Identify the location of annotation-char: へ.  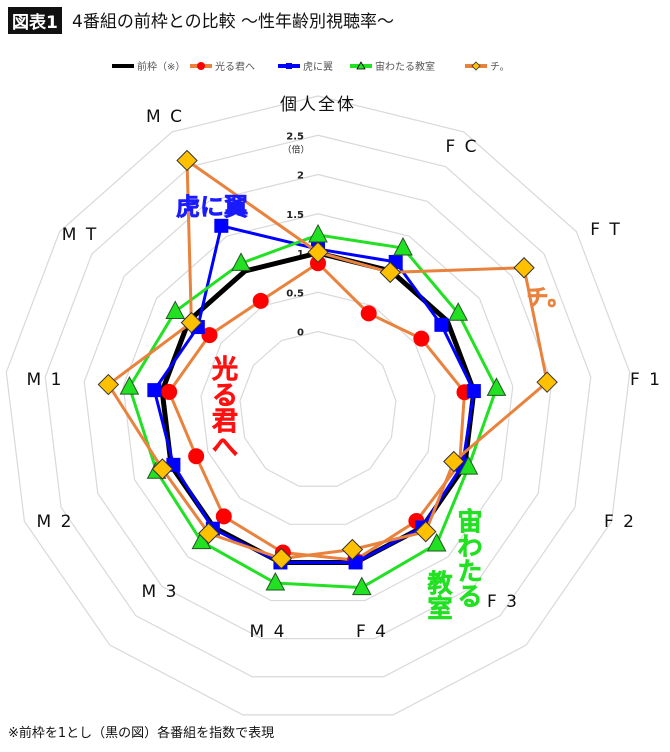
(225, 448).